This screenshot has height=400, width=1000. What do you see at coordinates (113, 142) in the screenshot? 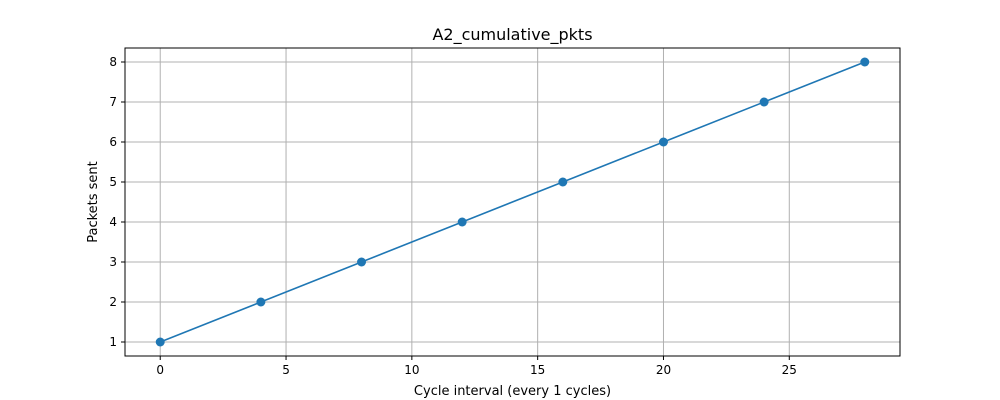
I see `y-tick-label: 6` at bounding box center [113, 142].